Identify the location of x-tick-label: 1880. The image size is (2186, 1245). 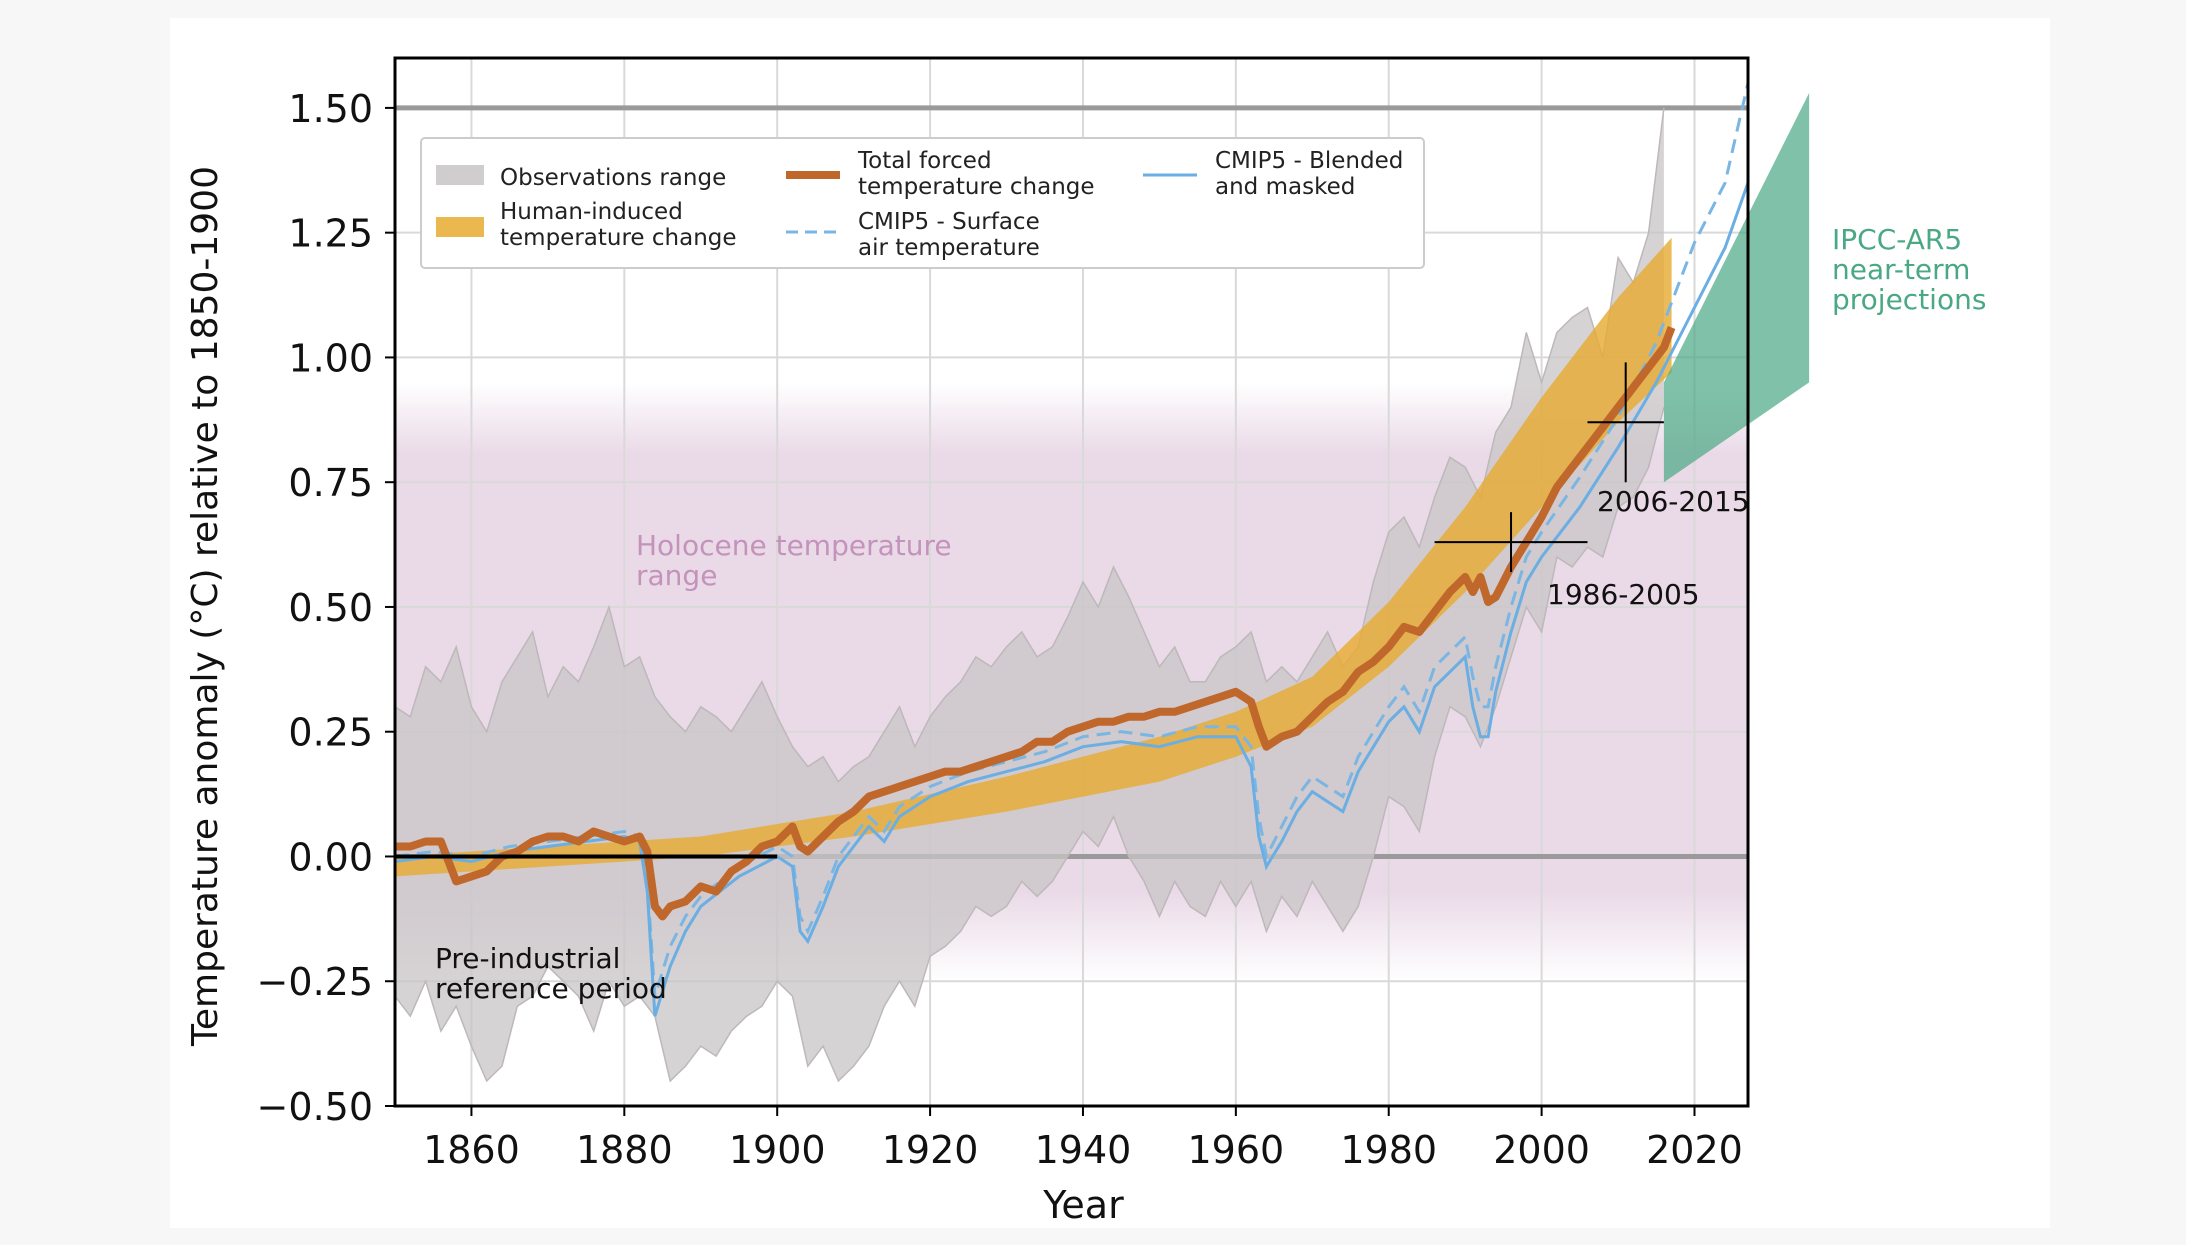
(624, 1150).